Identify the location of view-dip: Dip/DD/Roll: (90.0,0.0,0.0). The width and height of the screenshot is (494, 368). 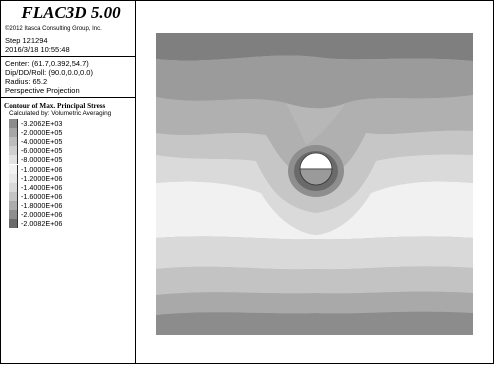
(49, 72).